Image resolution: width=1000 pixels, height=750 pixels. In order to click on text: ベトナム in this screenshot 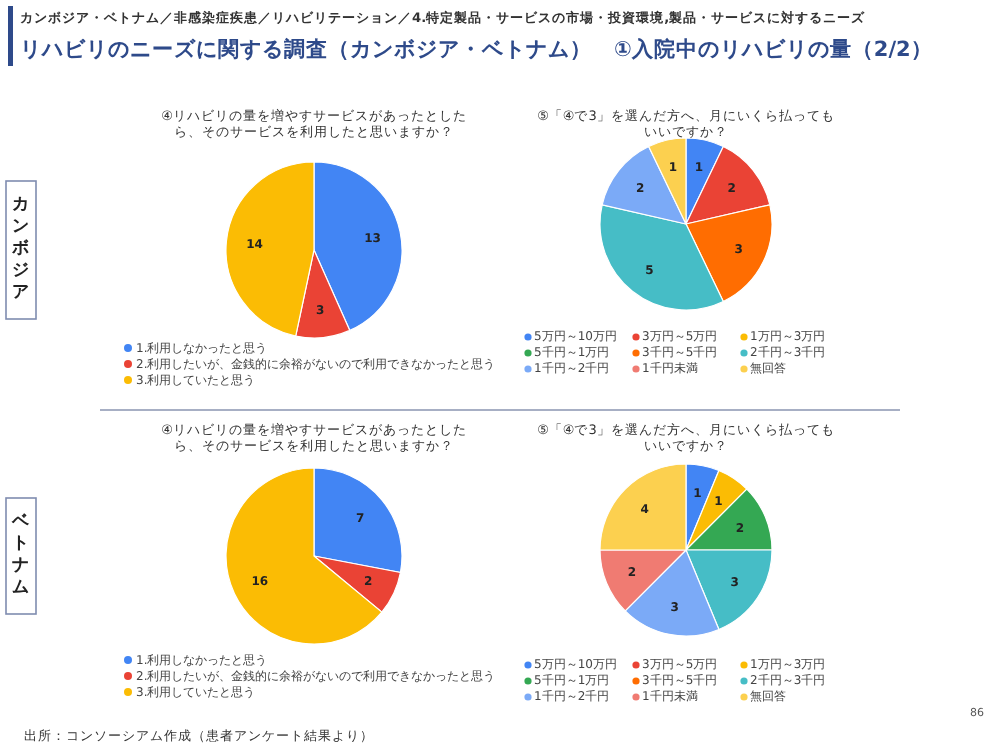, I will do `click(21, 555)`.